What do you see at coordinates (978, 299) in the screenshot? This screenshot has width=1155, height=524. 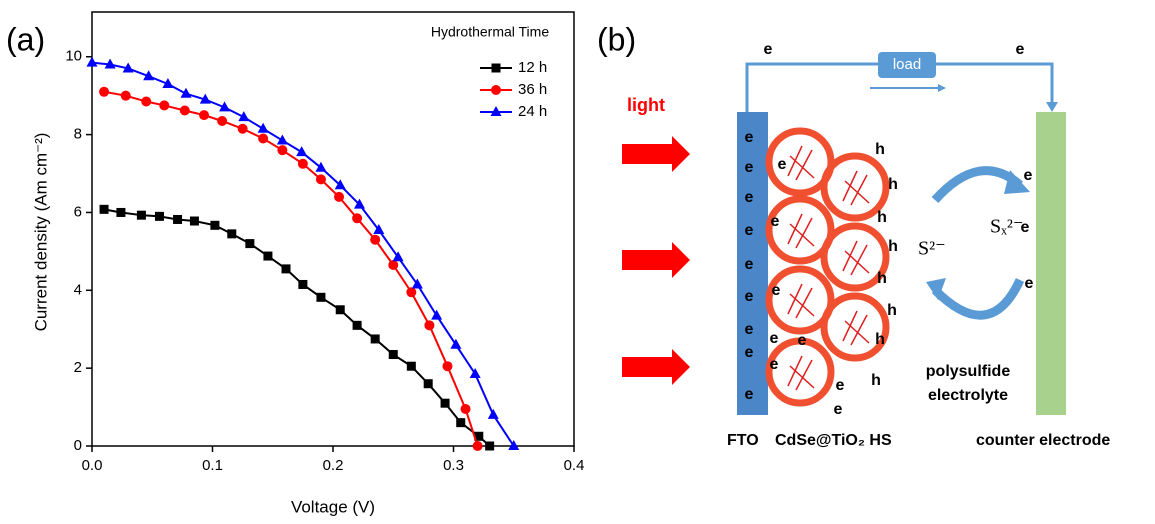 I see `redox-arrow` at bounding box center [978, 299].